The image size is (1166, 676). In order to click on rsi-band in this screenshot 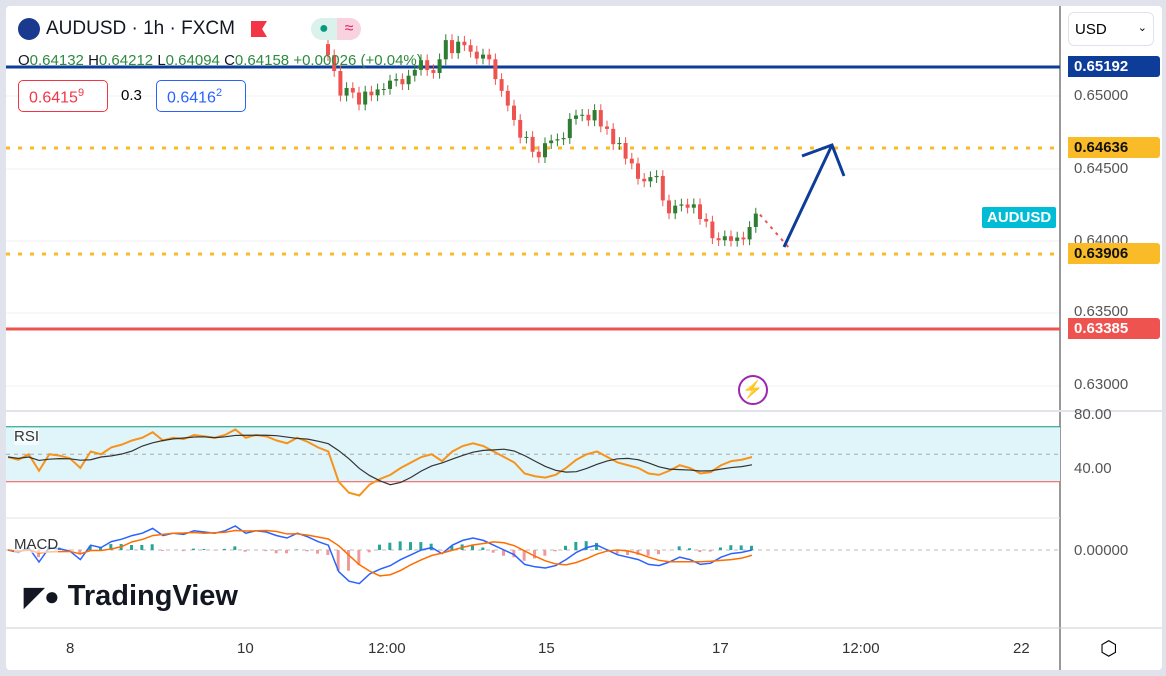, I will do `click(533, 454)`.